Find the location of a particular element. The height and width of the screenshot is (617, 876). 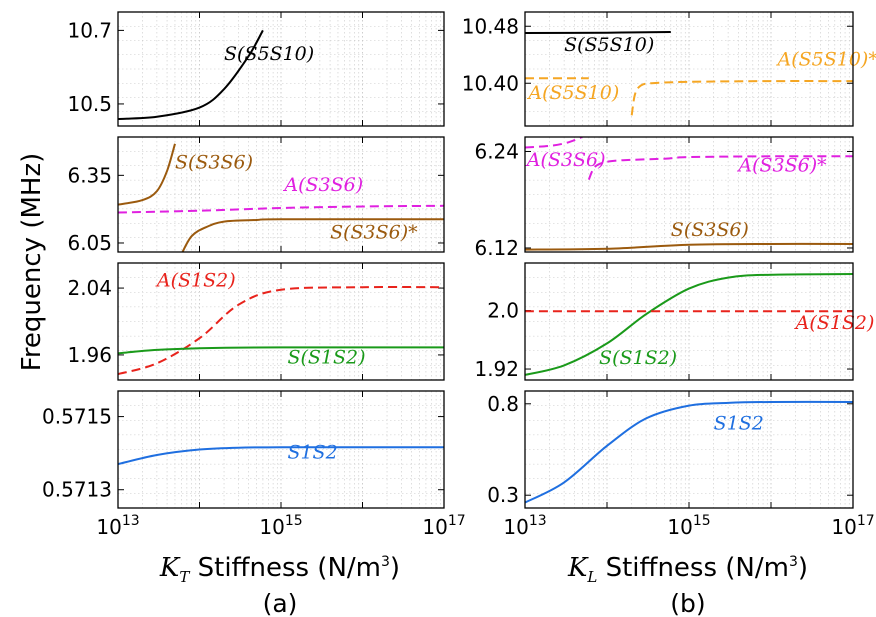

y-tick-label: 0.8 is located at coordinates (503, 404).